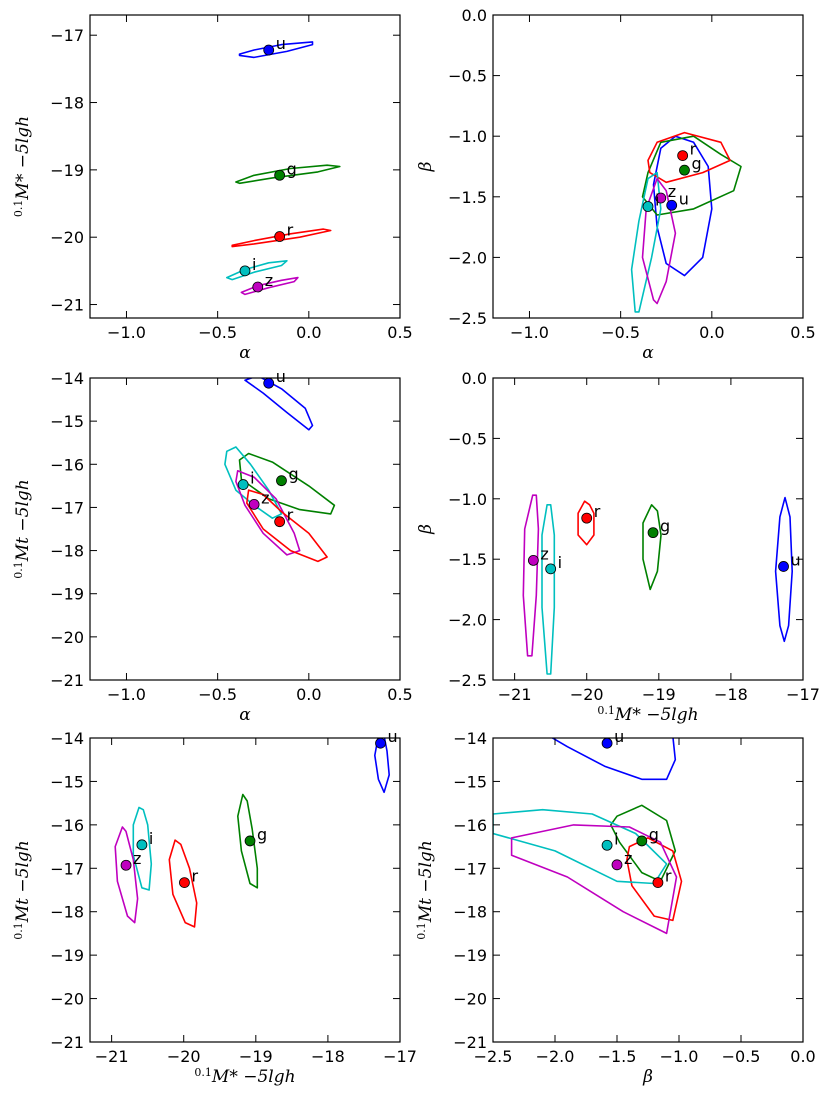  Describe the element at coordinates (22, 166) in the screenshot. I see `y-axis-label: 0.1M* −5lgh` at that location.